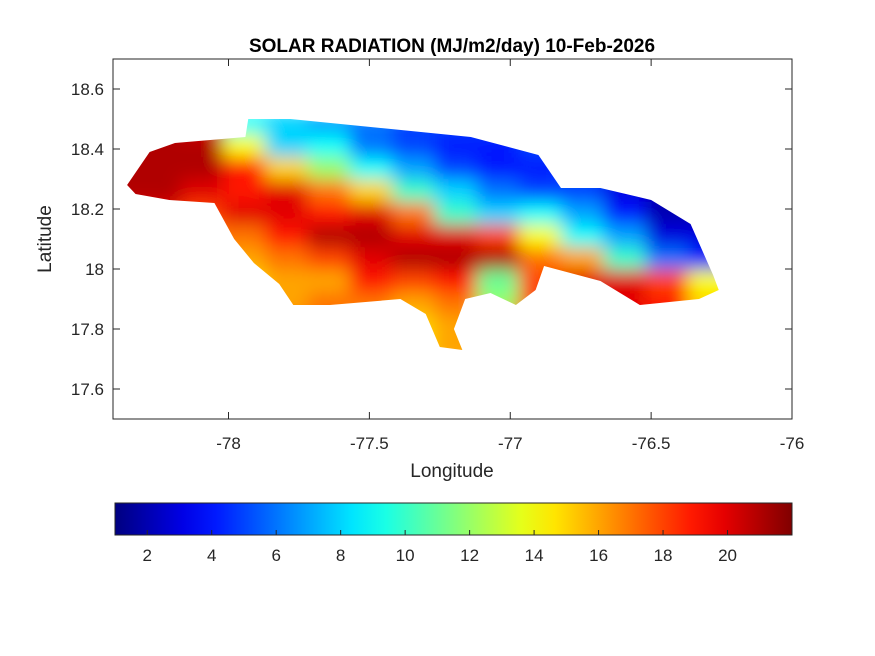 The height and width of the screenshot is (656, 875). Describe the element at coordinates (340, 555) in the screenshot. I see `colorbar-tick-label: 8` at that location.